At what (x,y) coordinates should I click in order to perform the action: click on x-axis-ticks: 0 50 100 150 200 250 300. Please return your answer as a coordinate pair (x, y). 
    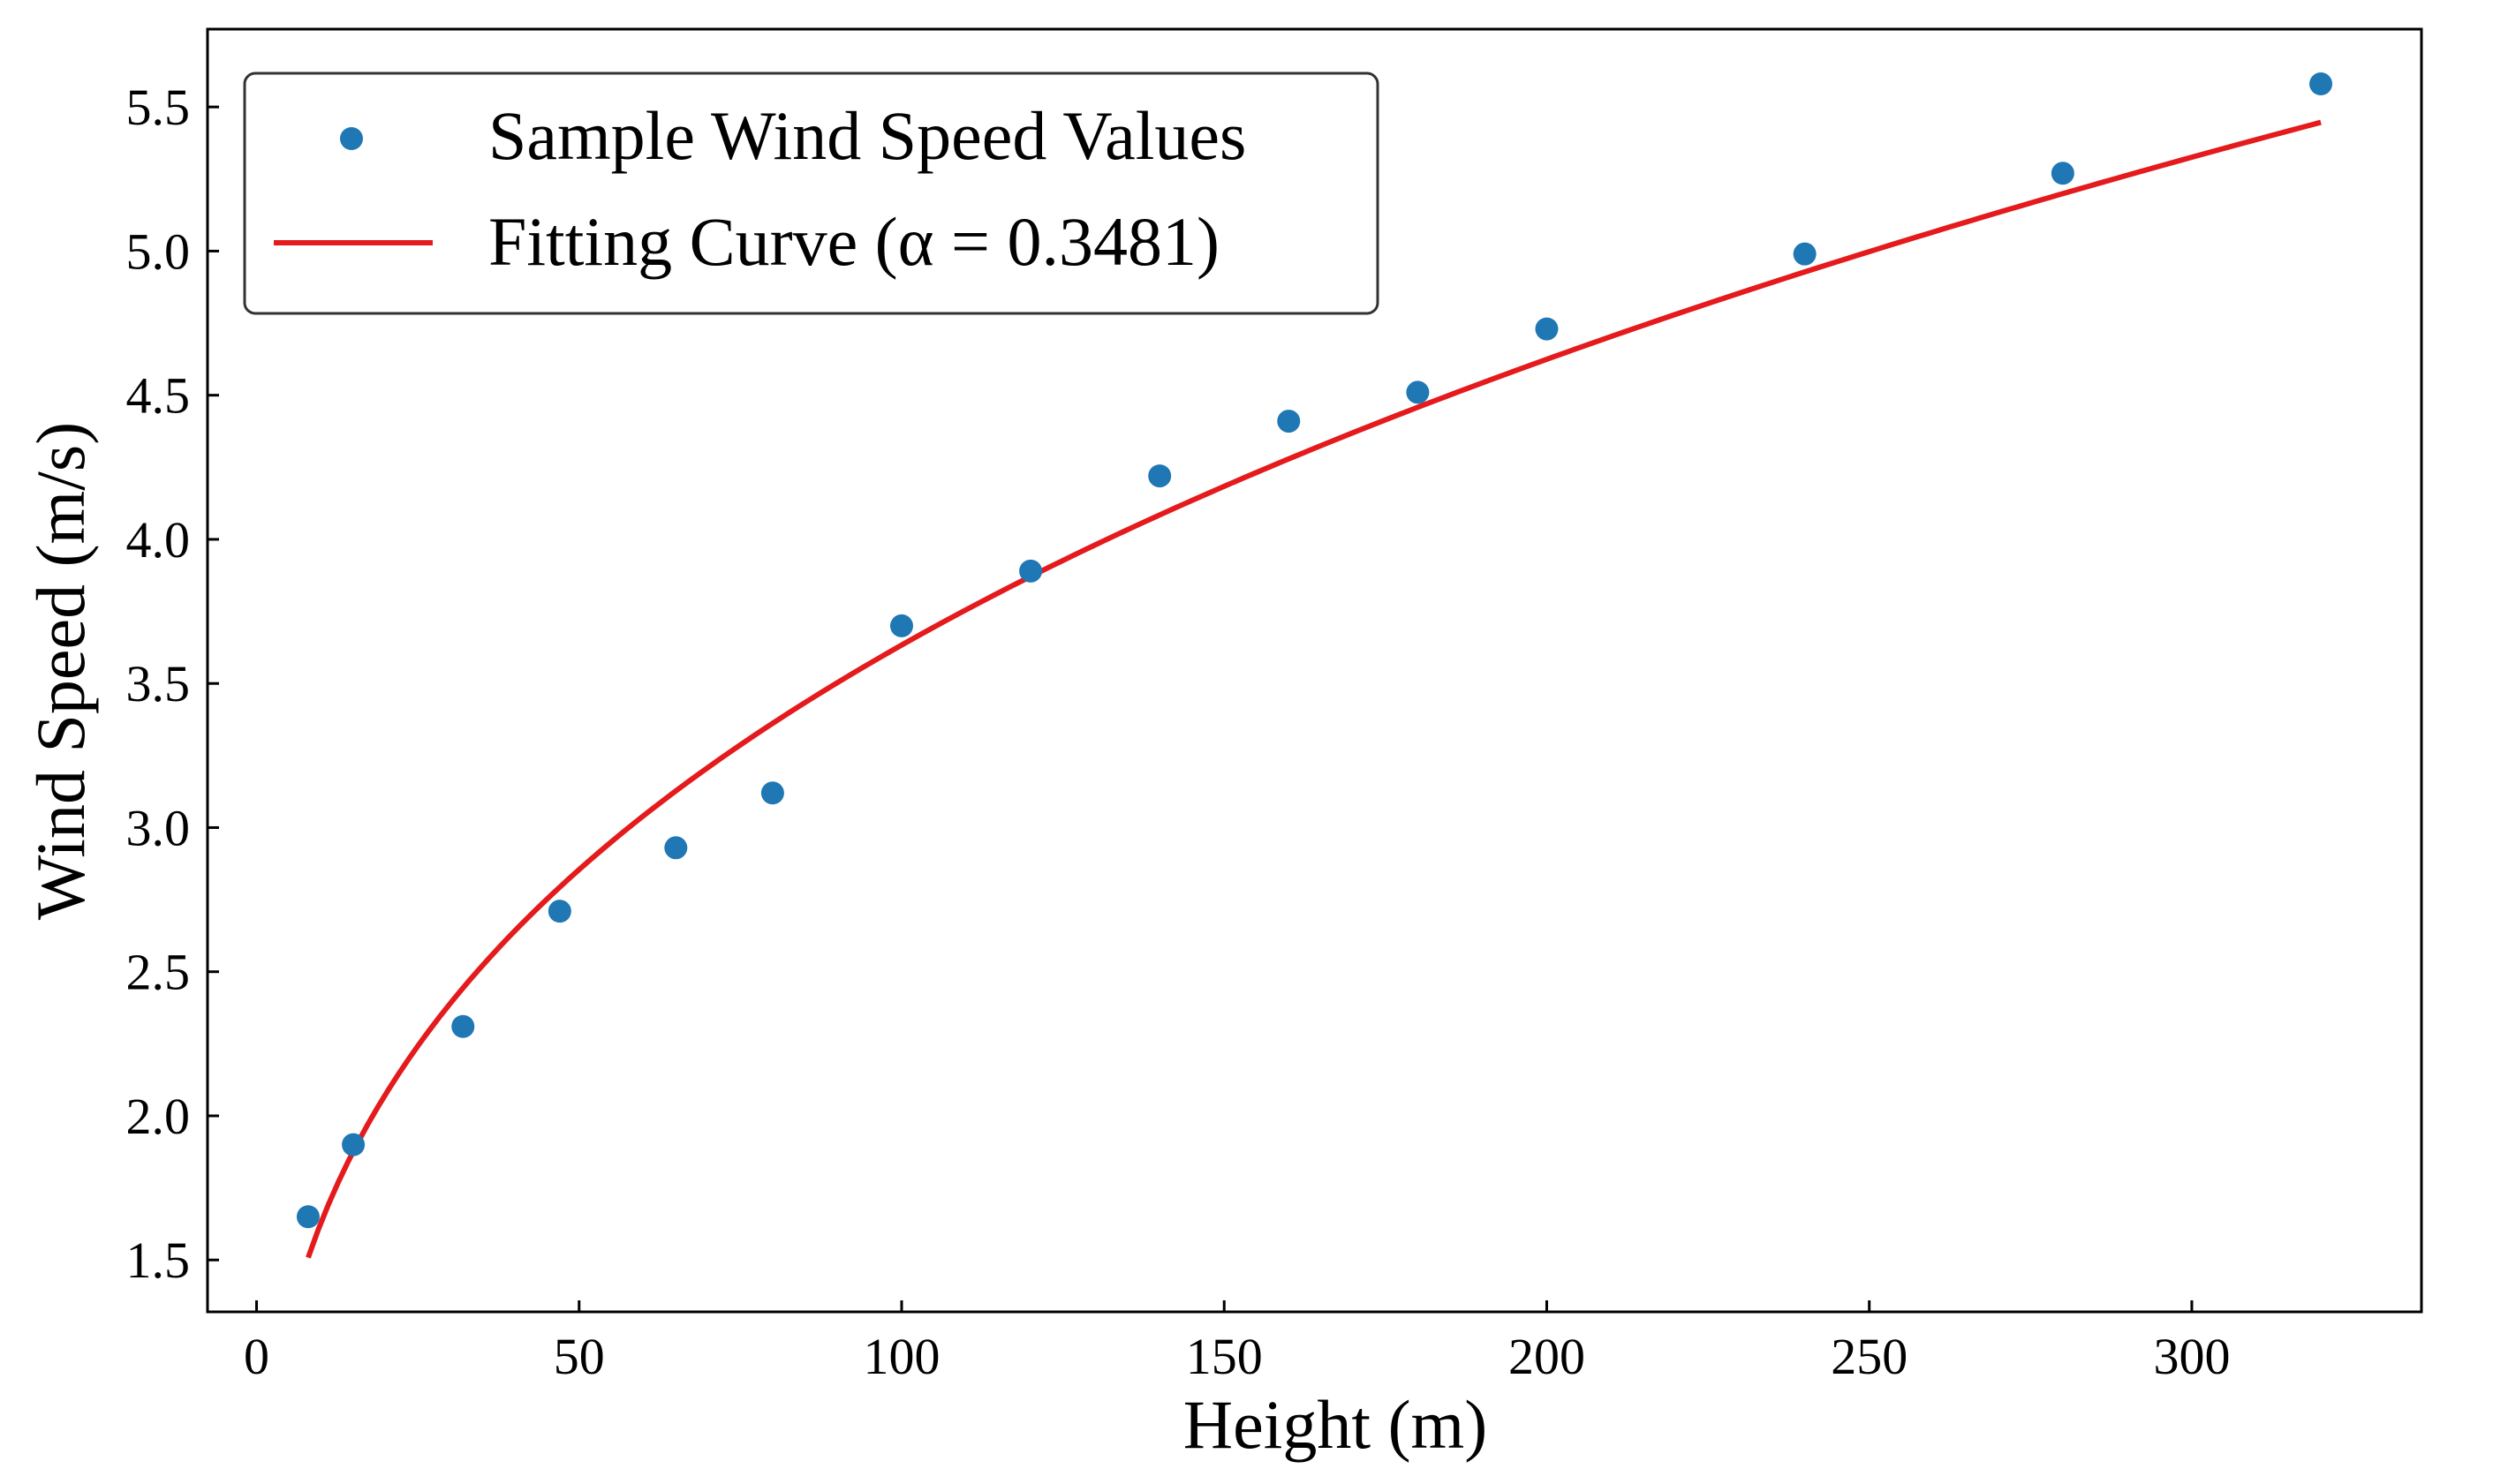
    Looking at the image, I should click on (1237, 1342).